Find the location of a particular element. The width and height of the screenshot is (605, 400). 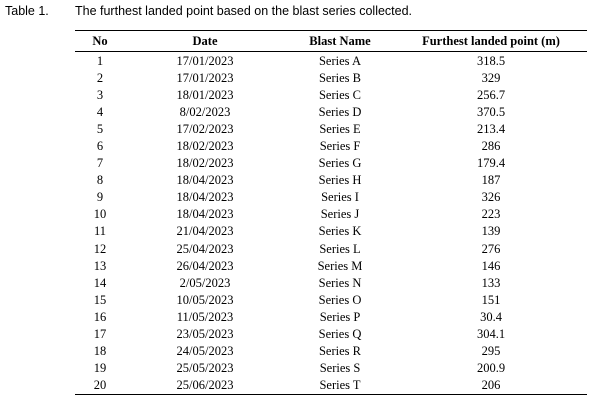

table-cell: 139 is located at coordinates (491, 231).